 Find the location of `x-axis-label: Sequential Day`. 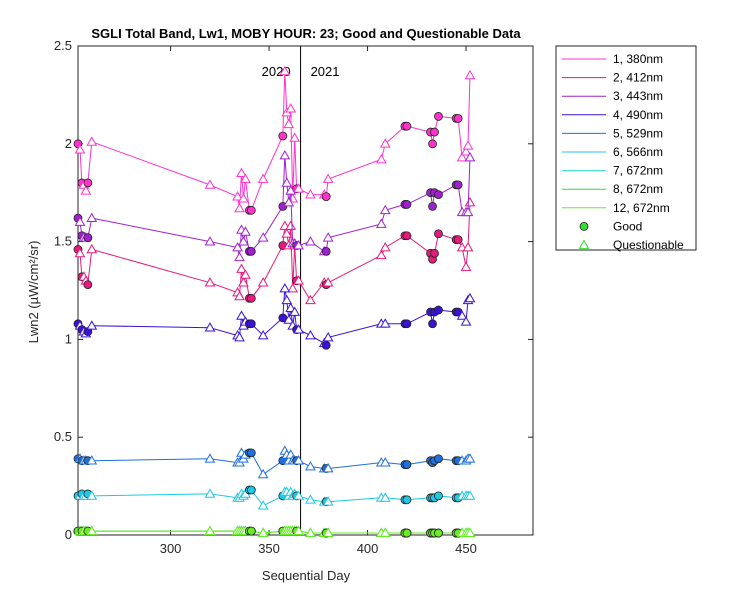

x-axis-label: Sequential Day is located at coordinates (306, 575).